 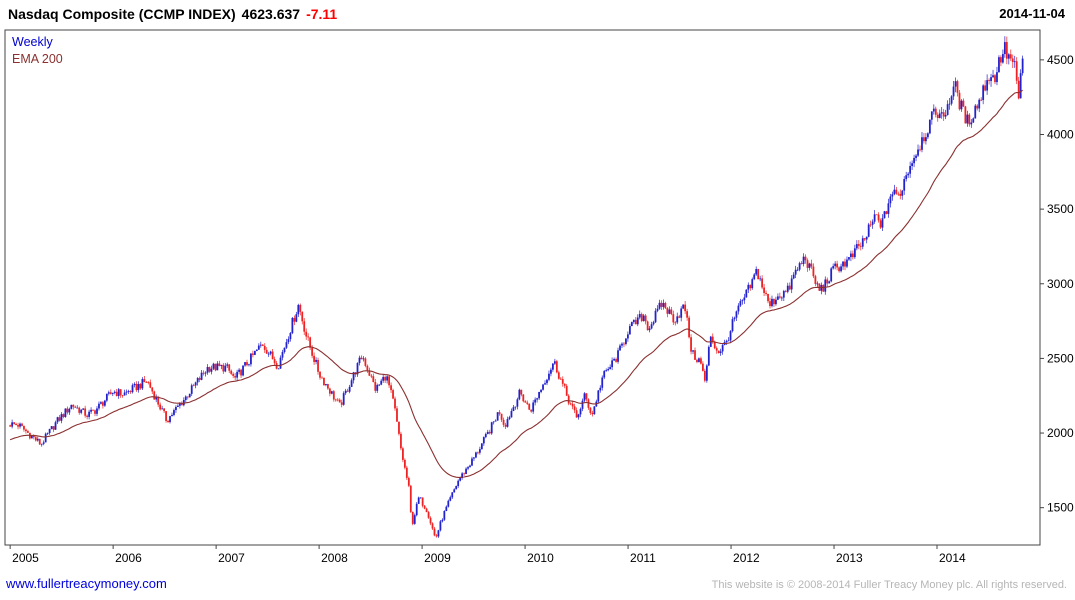 What do you see at coordinates (1060, 60) in the screenshot?
I see `y-tick-label: 4500` at bounding box center [1060, 60].